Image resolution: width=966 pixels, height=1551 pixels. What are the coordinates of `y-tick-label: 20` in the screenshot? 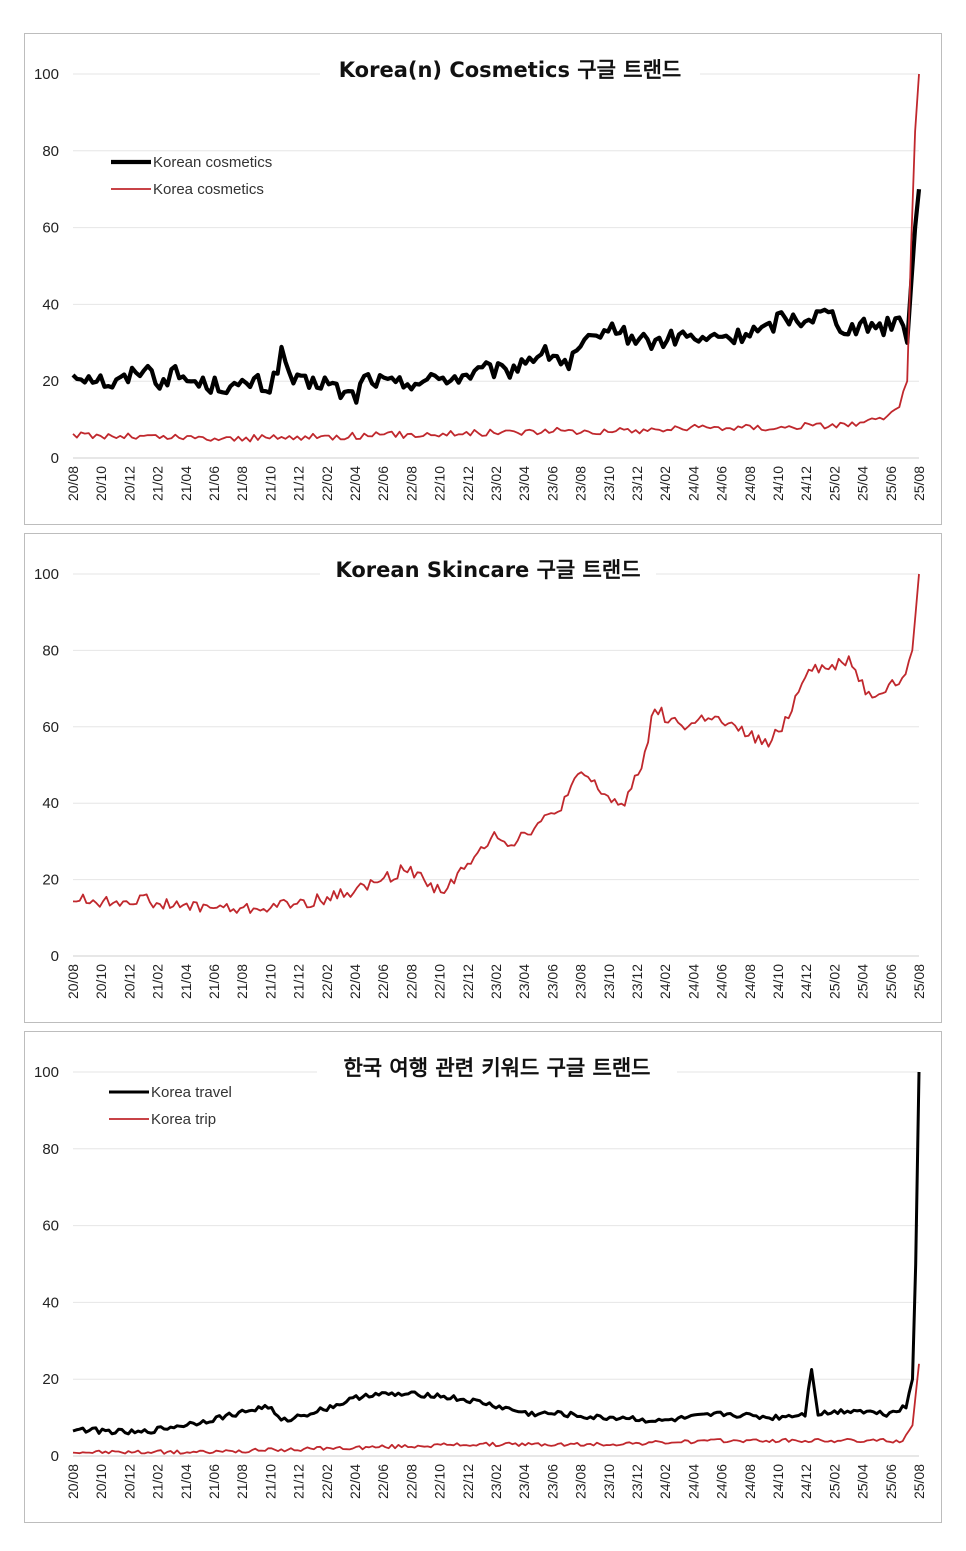 It's located at (50, 1379).